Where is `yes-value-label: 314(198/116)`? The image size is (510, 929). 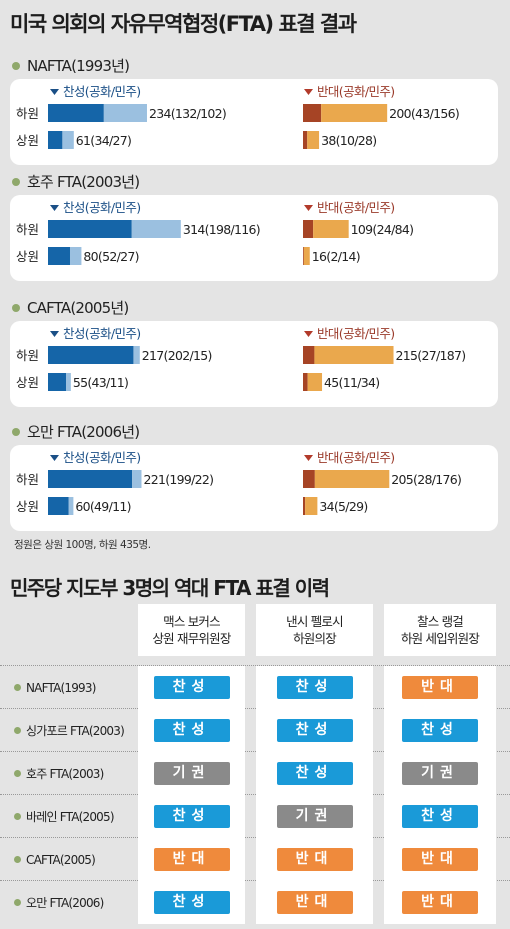 yes-value-label: 314(198/116) is located at coordinates (221, 229).